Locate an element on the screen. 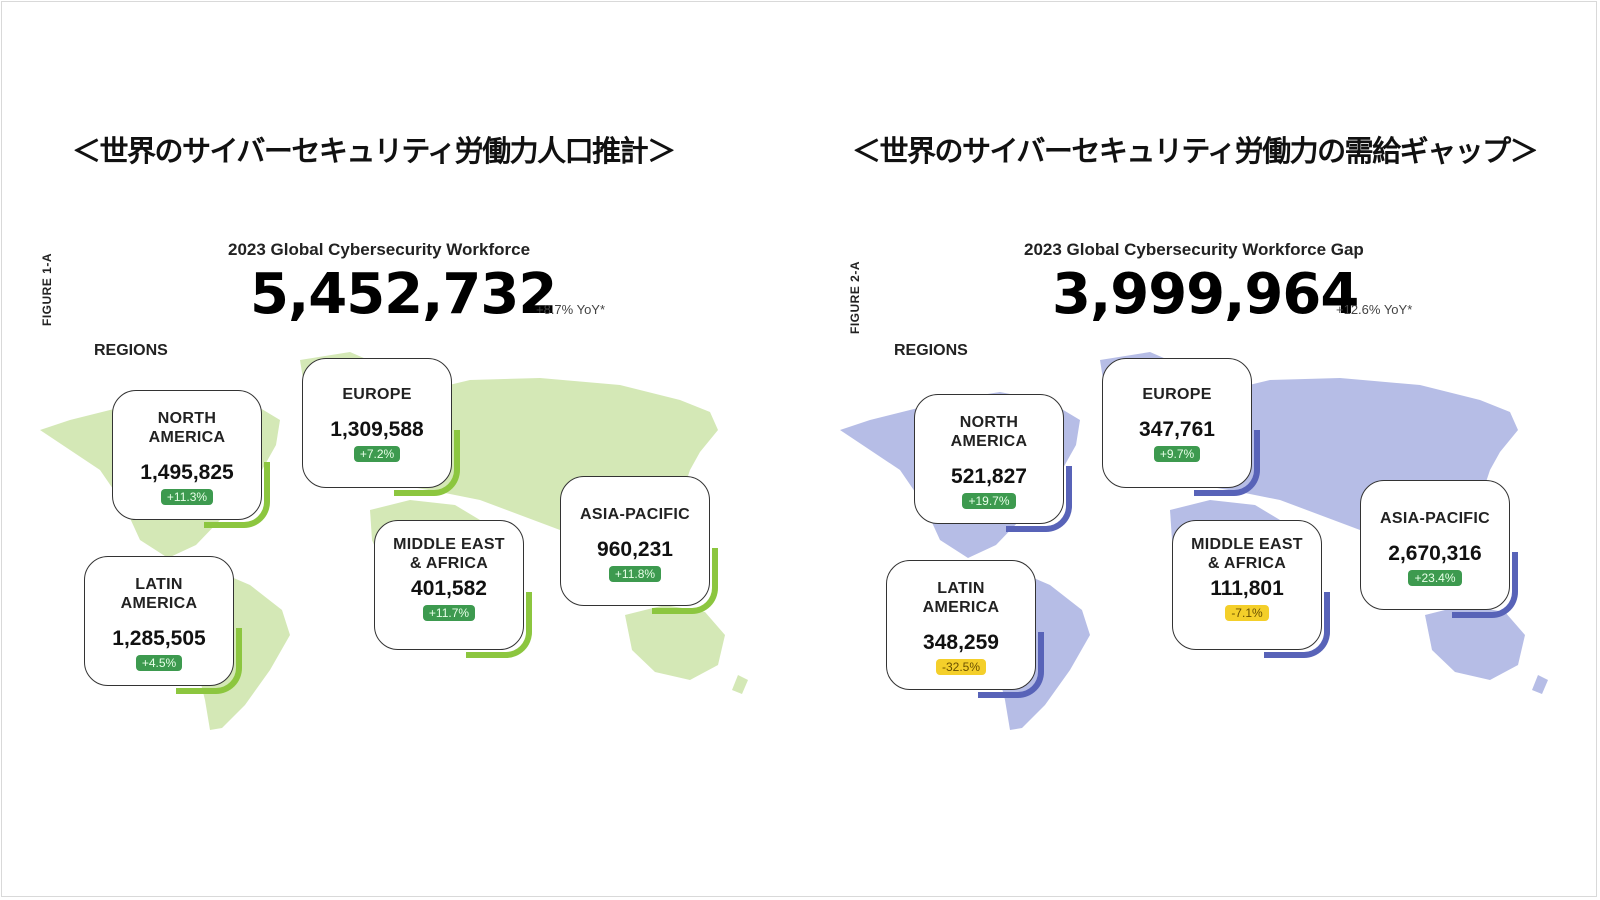 The width and height of the screenshot is (1600, 900). region-box-asia-pacific: ASIA-PACIFIC 2,670,316 +23.4% is located at coordinates (1439, 549).